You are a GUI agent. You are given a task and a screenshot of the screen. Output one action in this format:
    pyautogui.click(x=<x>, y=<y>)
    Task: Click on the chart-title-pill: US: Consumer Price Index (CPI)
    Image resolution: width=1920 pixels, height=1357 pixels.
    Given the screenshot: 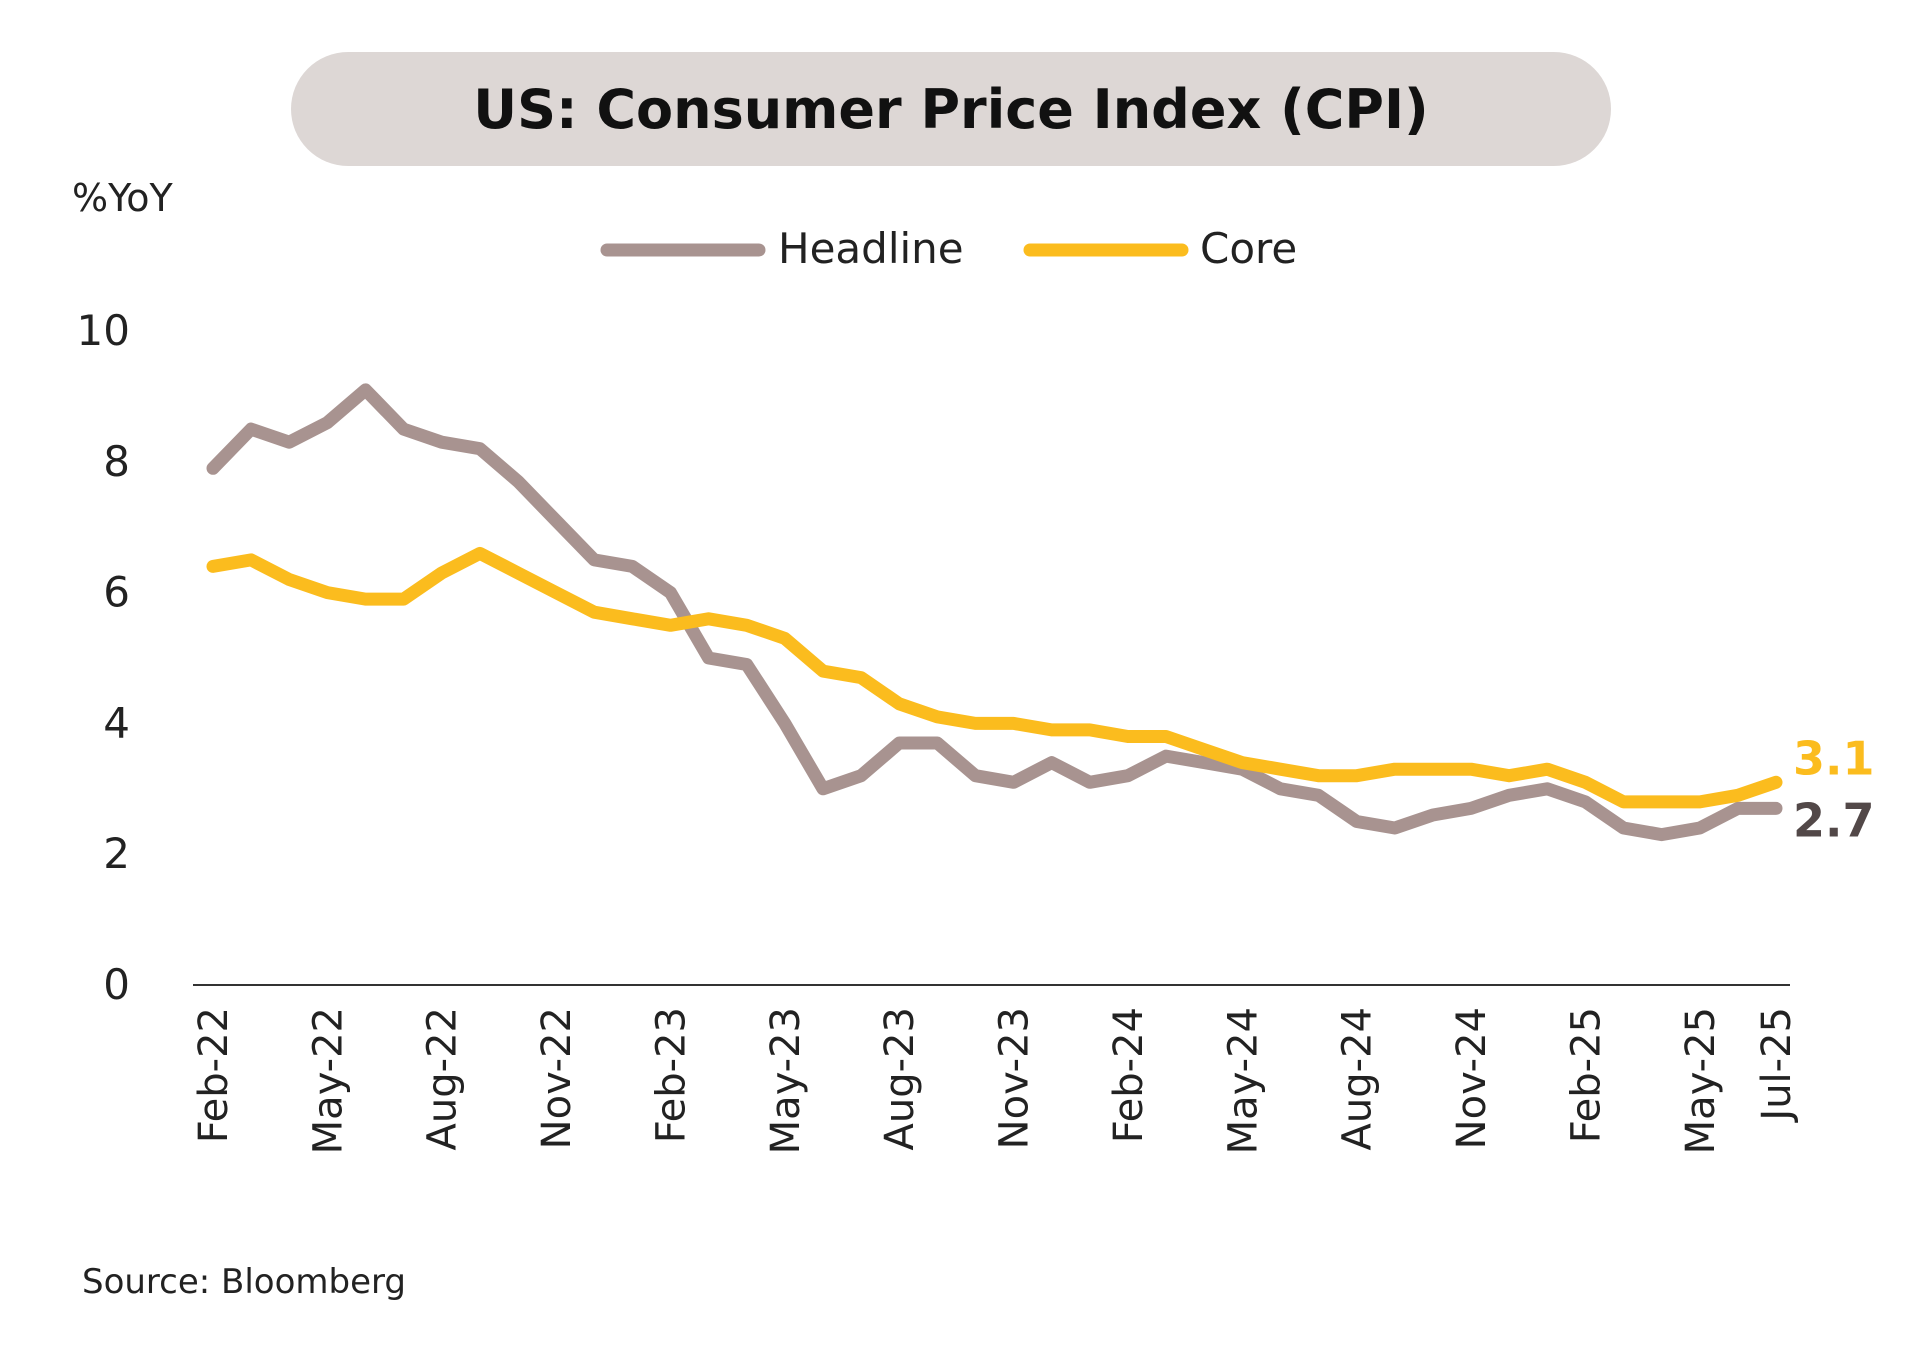 What is the action you would take?
    pyautogui.click(x=951, y=109)
    